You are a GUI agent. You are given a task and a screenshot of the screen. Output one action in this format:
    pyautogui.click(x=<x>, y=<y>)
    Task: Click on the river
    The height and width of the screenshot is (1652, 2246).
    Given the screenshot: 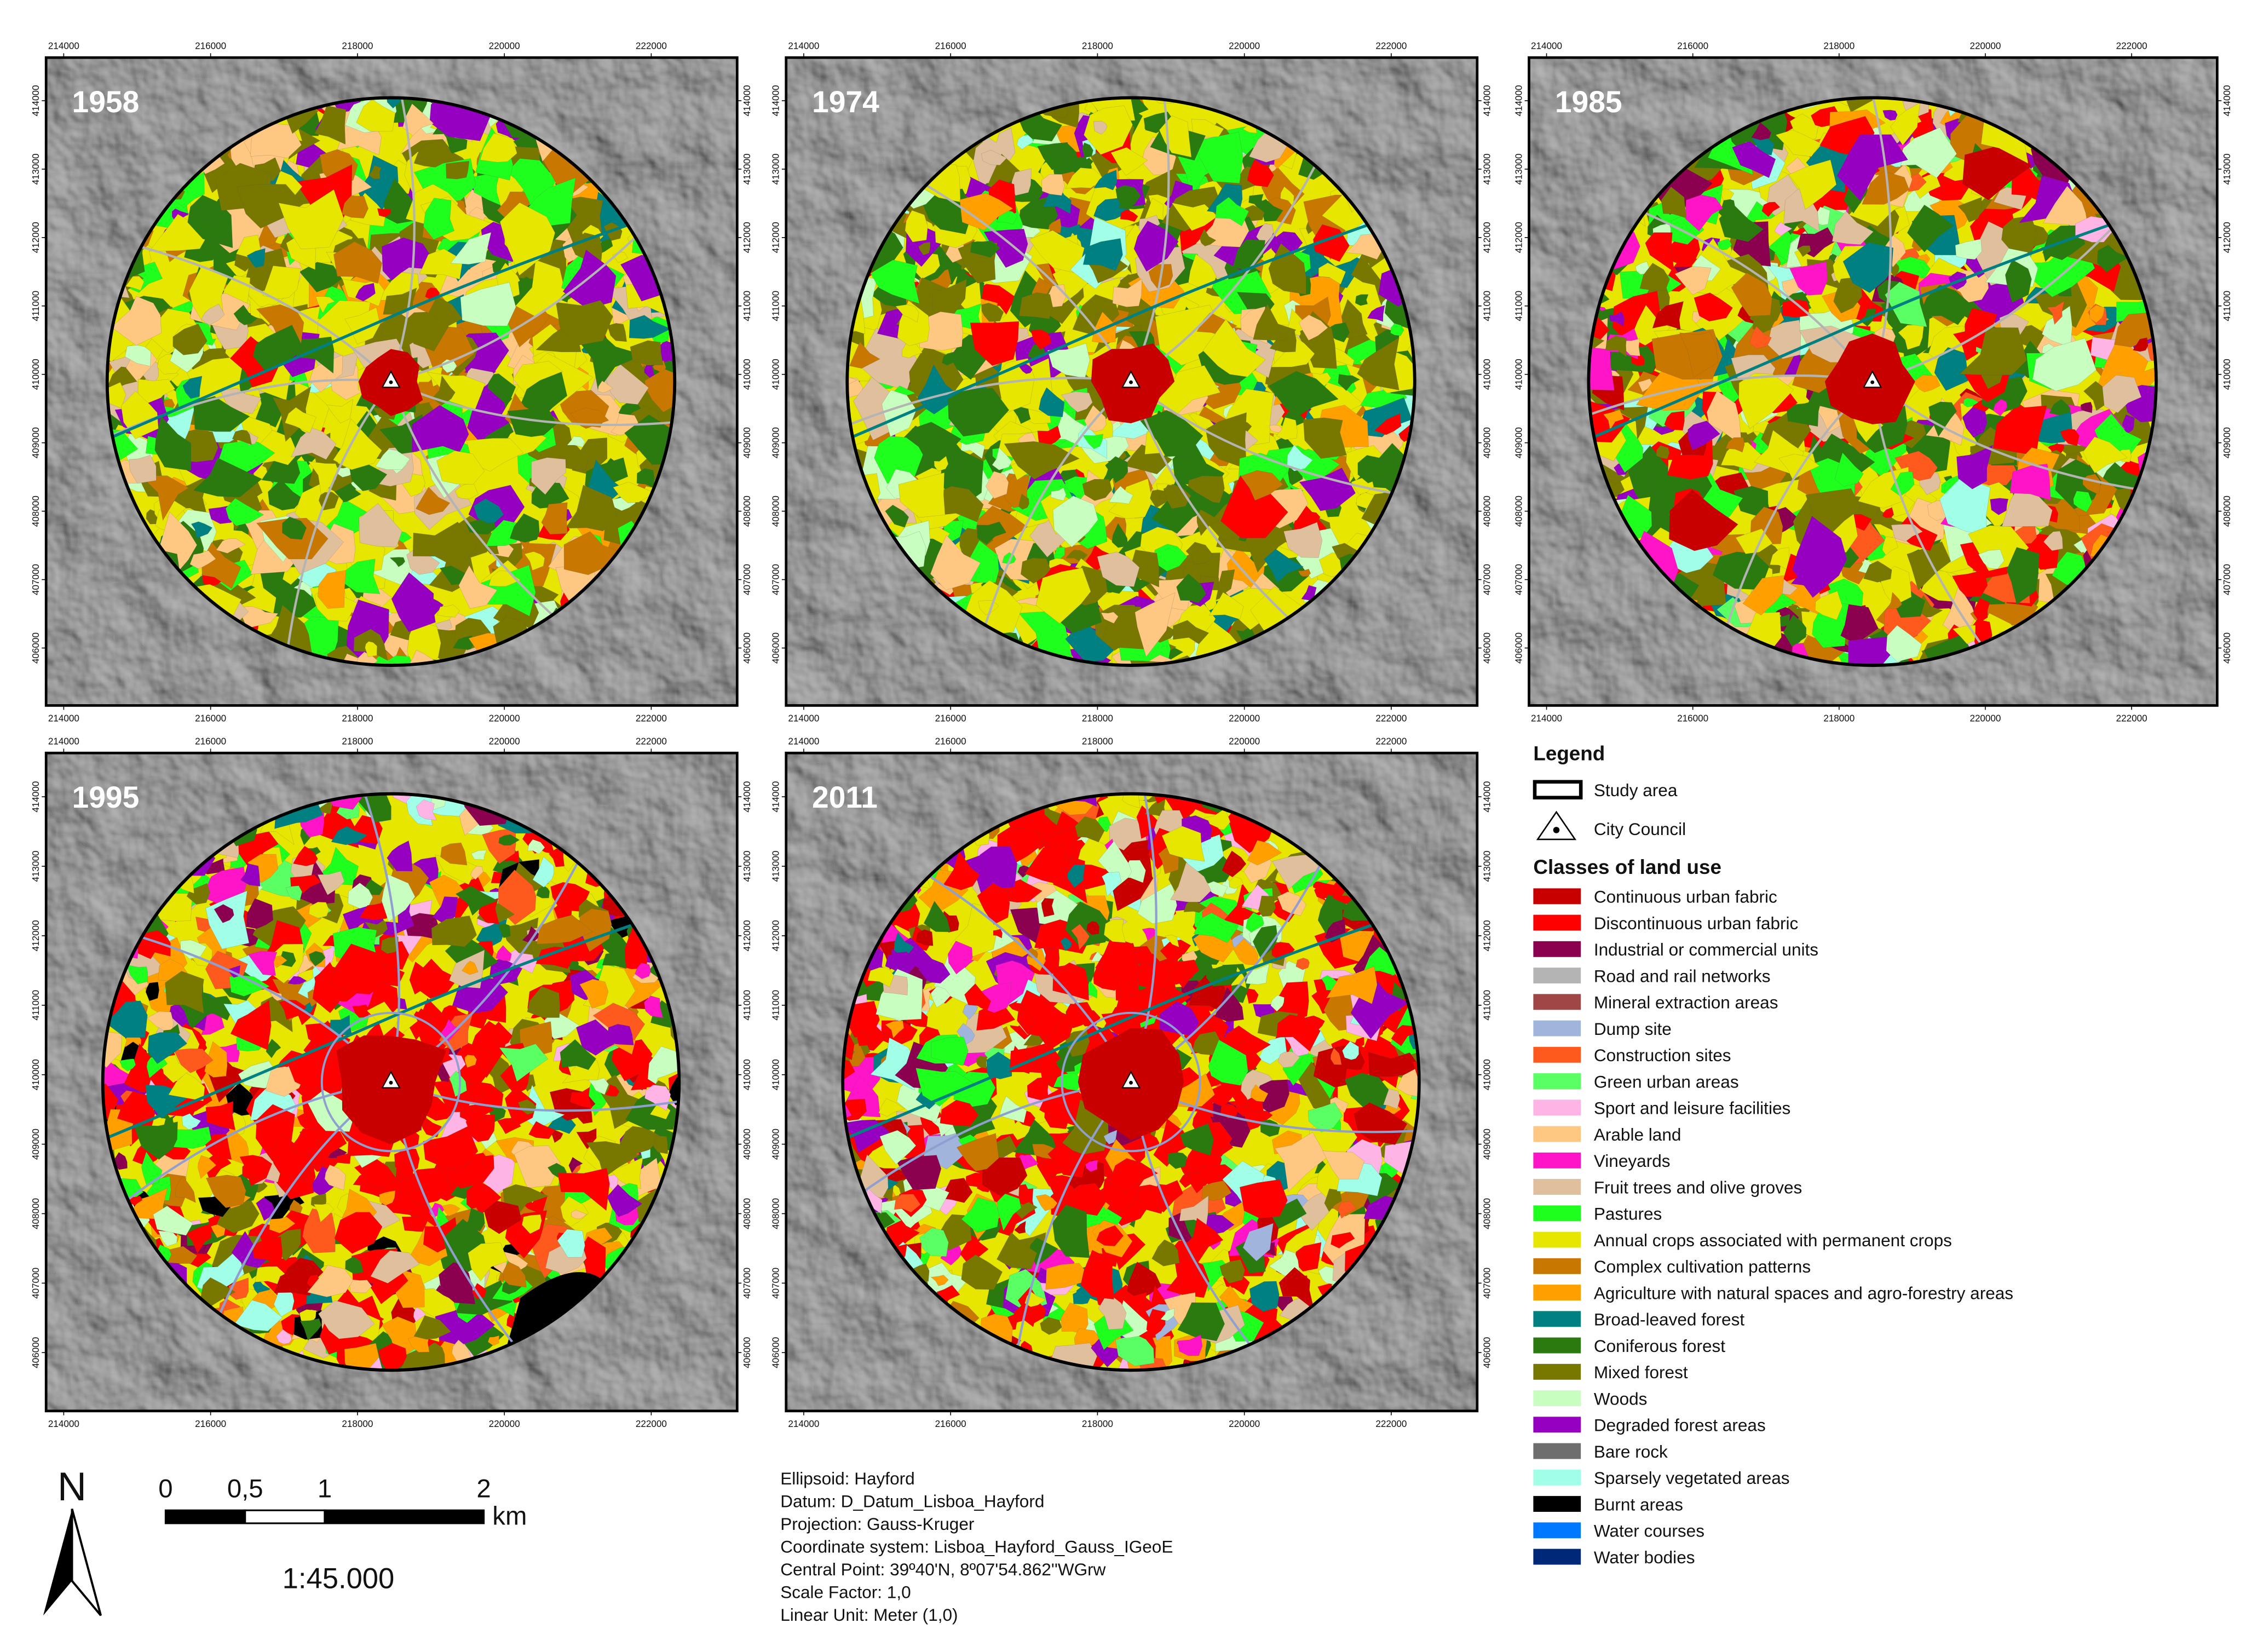 What is the action you would take?
    pyautogui.click(x=1872, y=324)
    